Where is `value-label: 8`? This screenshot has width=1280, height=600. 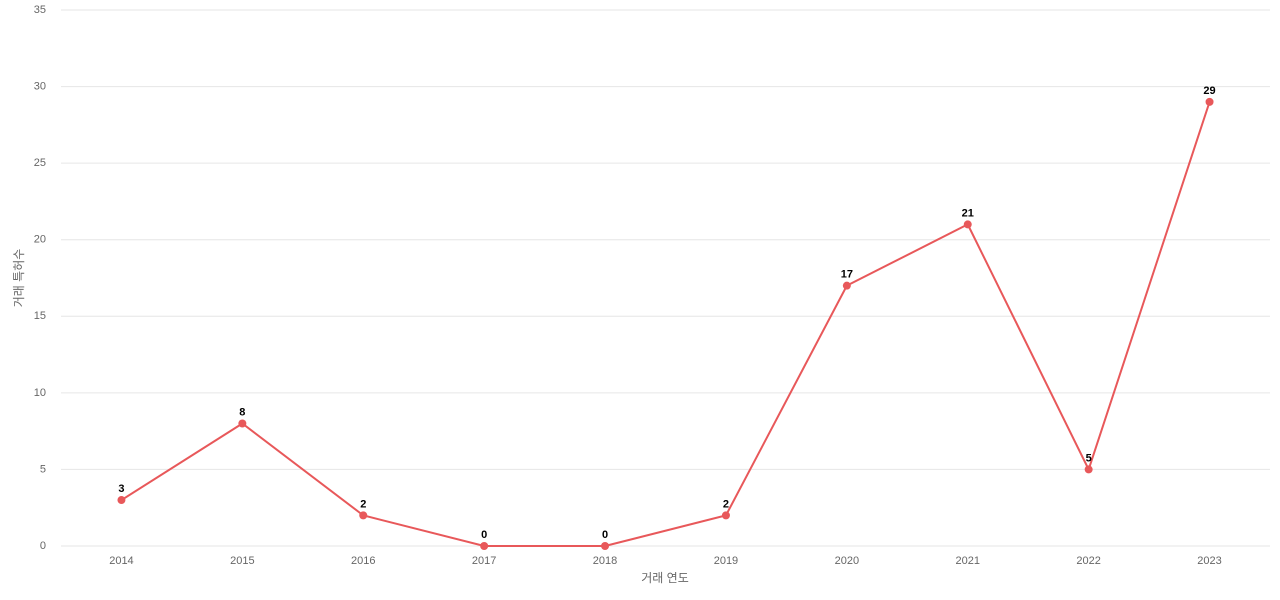
value-label: 8 is located at coordinates (242, 412).